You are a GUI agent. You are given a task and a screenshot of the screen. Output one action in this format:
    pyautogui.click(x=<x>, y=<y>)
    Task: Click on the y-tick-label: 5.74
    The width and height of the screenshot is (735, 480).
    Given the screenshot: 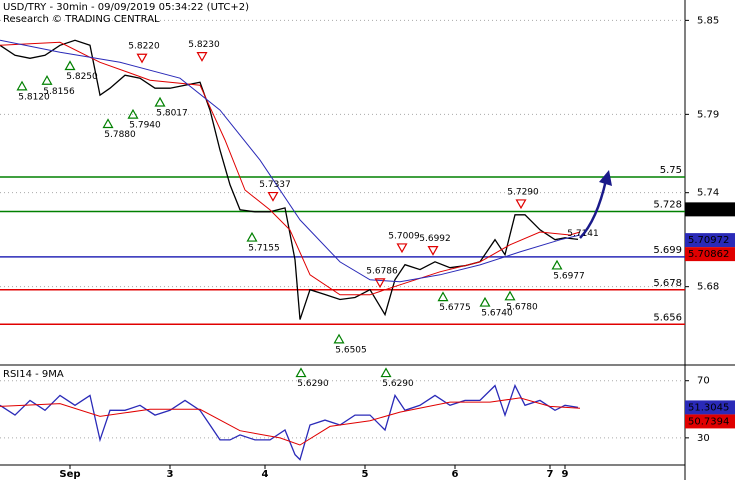 What is the action you would take?
    pyautogui.click(x=708, y=193)
    